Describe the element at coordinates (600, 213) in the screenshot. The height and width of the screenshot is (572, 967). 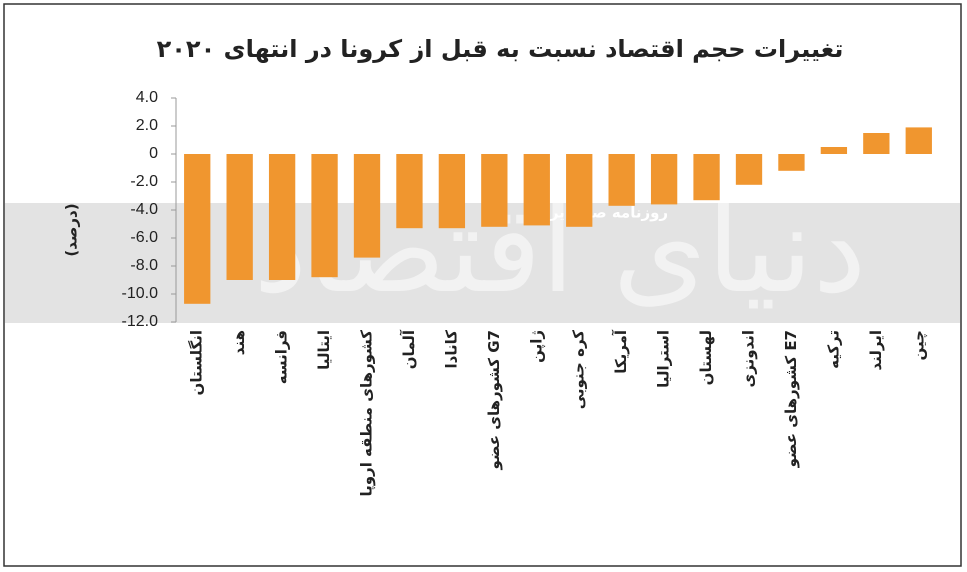
I see `watermark-text: روزنامه صبح ایران` at that location.